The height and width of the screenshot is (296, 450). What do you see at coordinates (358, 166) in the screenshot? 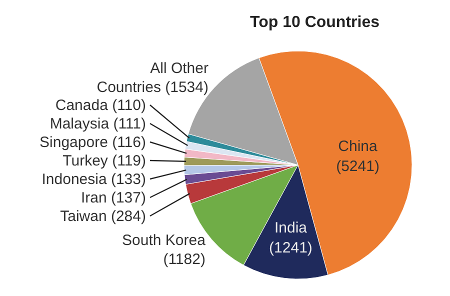
I see `data-label: (5241)` at bounding box center [358, 166].